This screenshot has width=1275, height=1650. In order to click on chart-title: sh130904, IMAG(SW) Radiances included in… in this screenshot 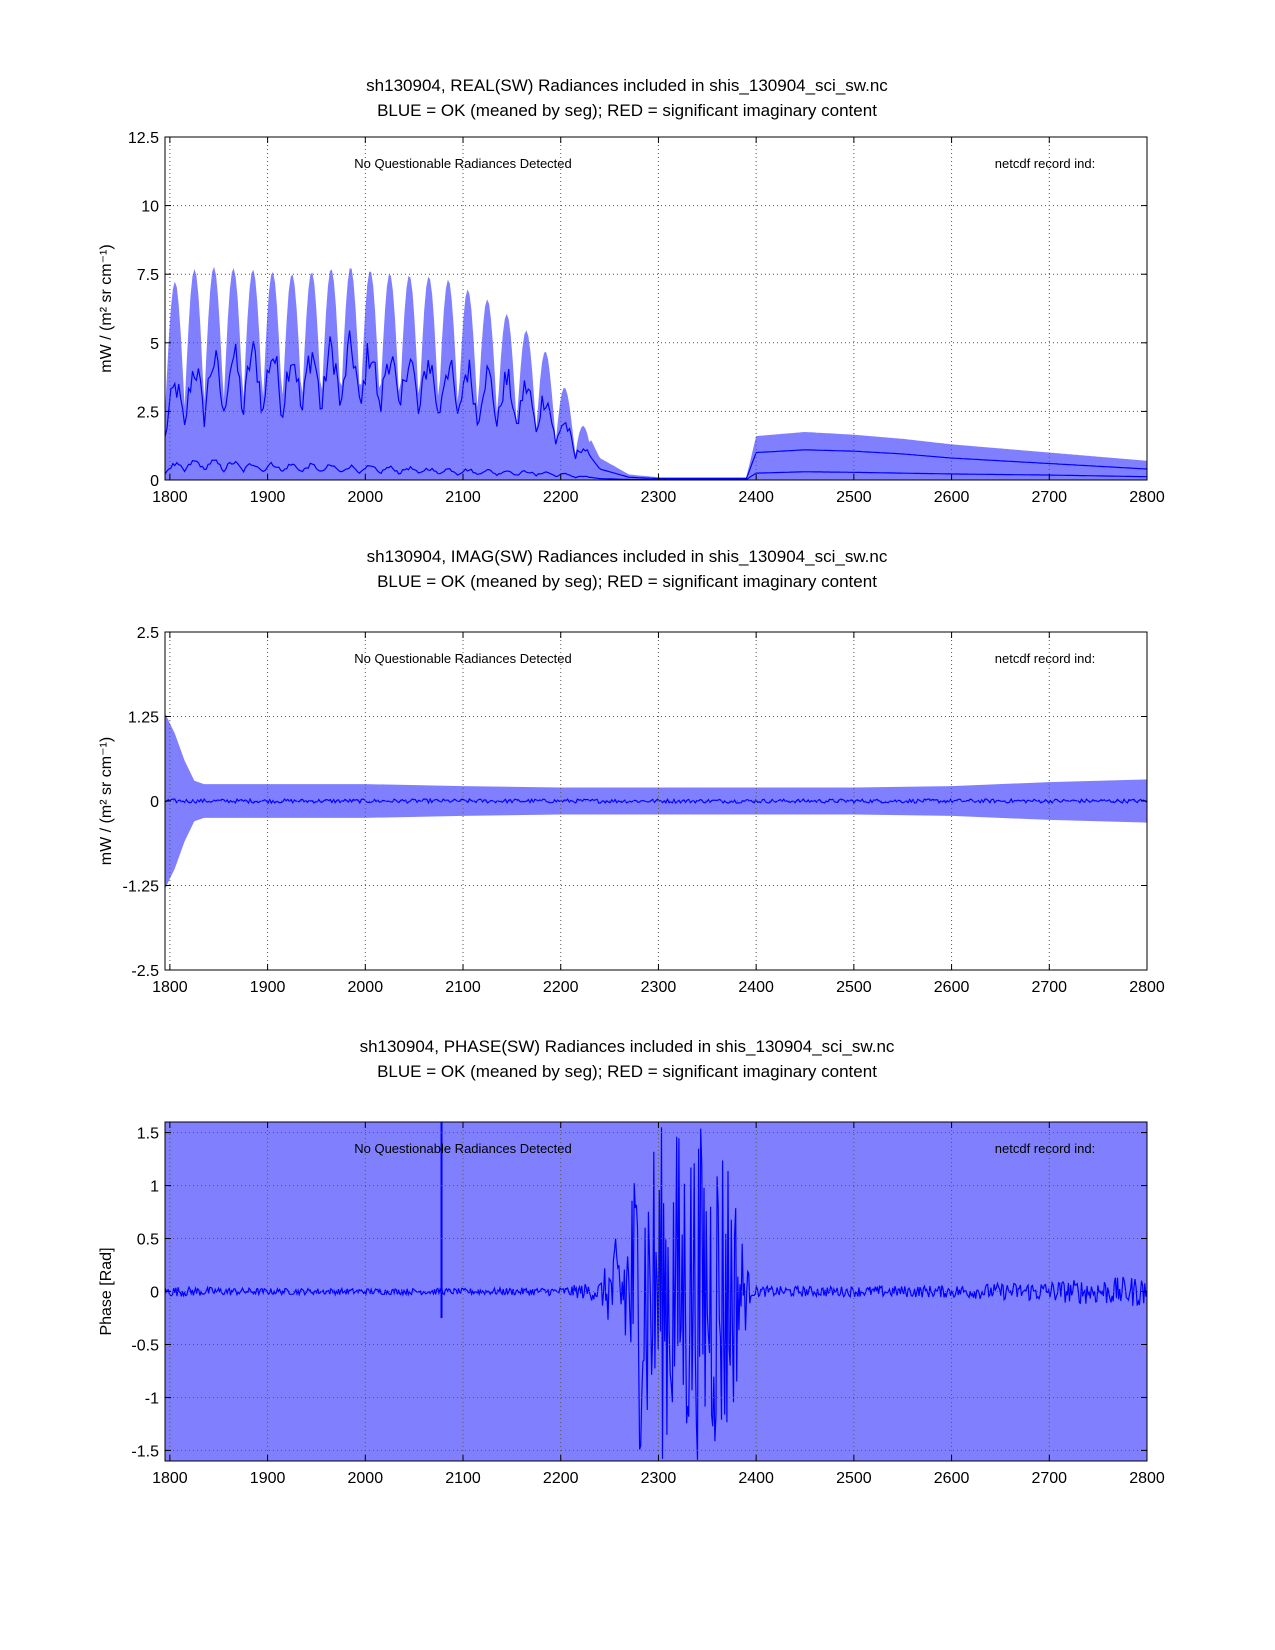, I will do `click(627, 556)`.